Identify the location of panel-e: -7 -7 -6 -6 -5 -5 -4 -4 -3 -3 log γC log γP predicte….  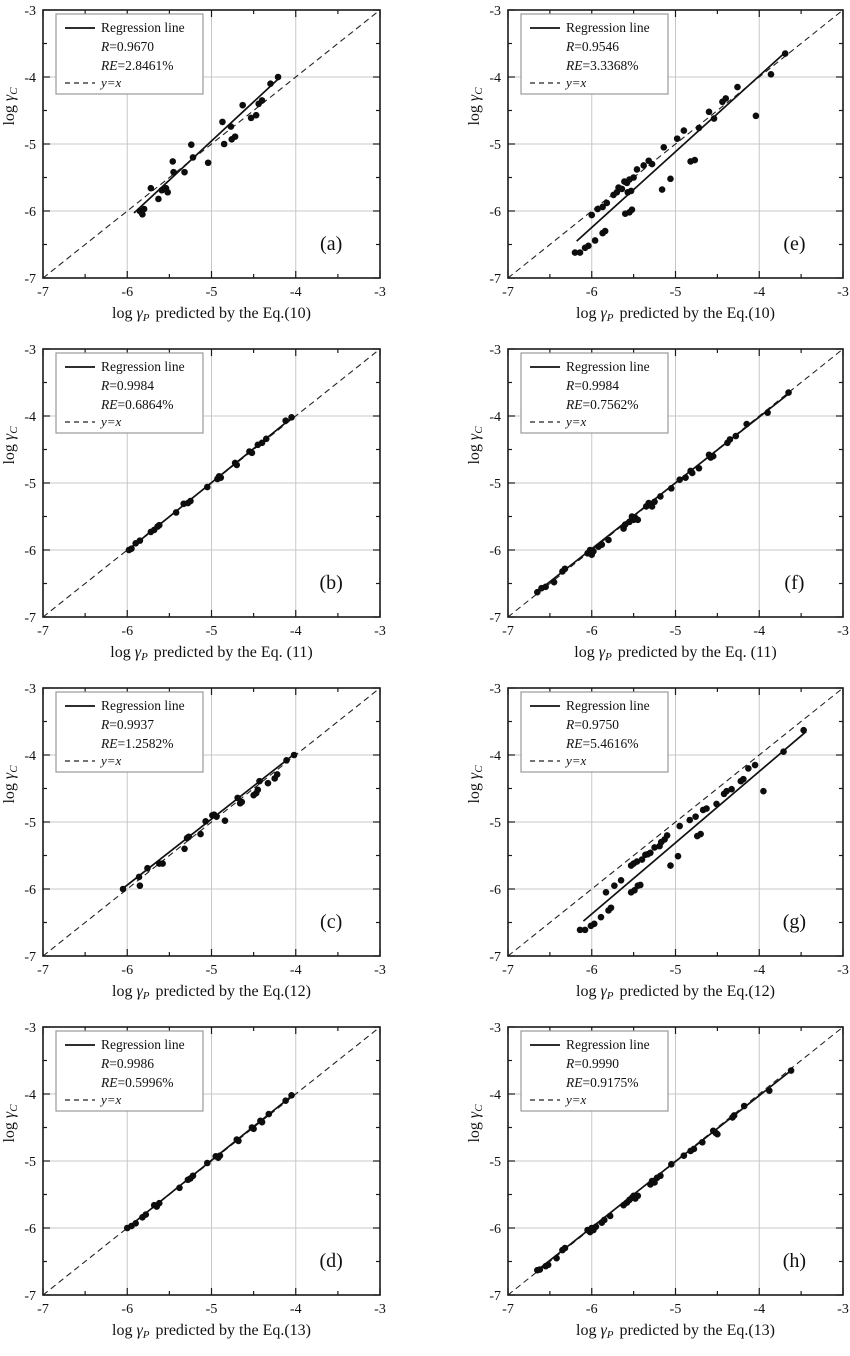
(637, 169).